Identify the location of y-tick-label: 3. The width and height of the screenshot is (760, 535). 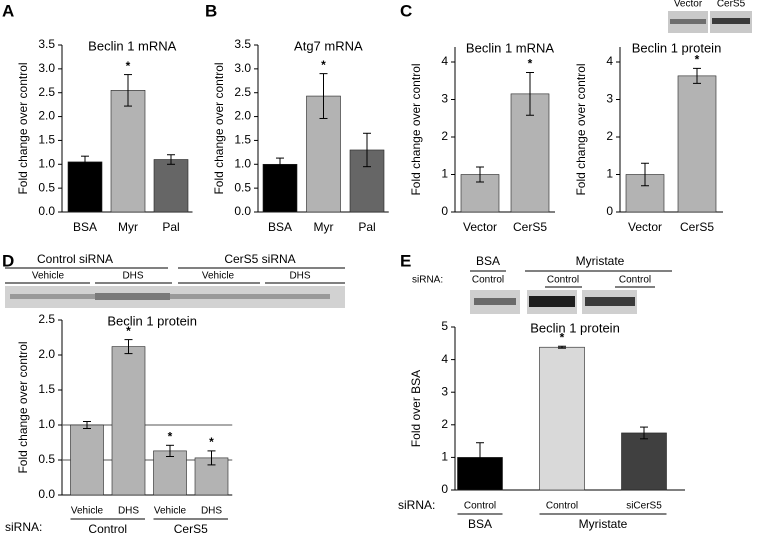
(444, 391).